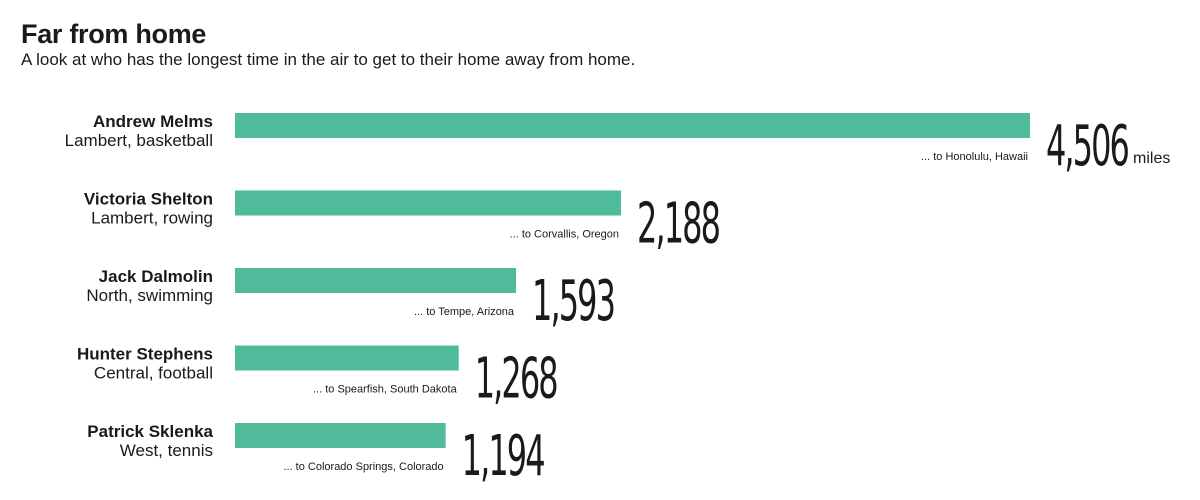 Image resolution: width=1200 pixels, height=500 pixels. Describe the element at coordinates (149, 295) in the screenshot. I see `school-sport-label: North, swimming` at that location.